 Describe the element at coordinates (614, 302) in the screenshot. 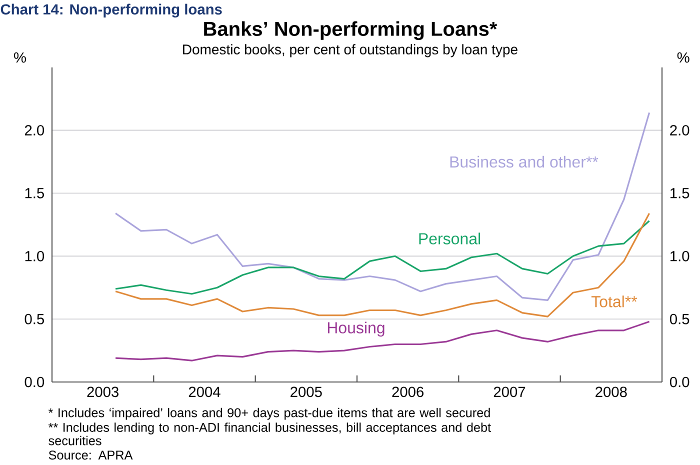

I see `series-label: Total**` at that location.